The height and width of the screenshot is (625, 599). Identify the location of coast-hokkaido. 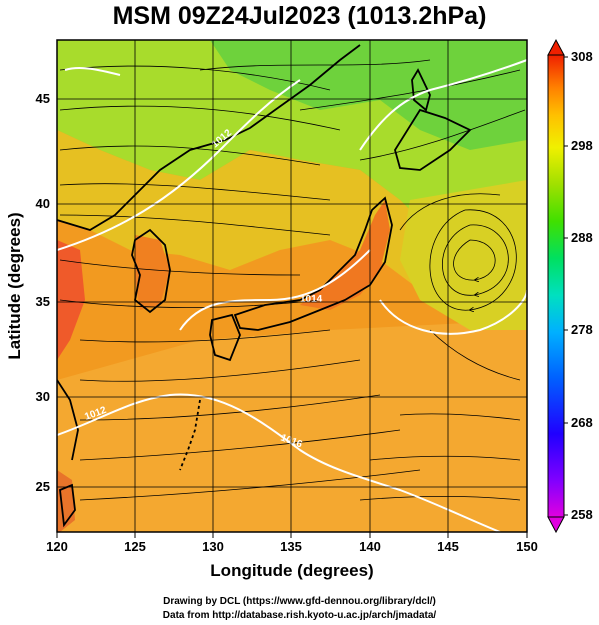
(433, 139).